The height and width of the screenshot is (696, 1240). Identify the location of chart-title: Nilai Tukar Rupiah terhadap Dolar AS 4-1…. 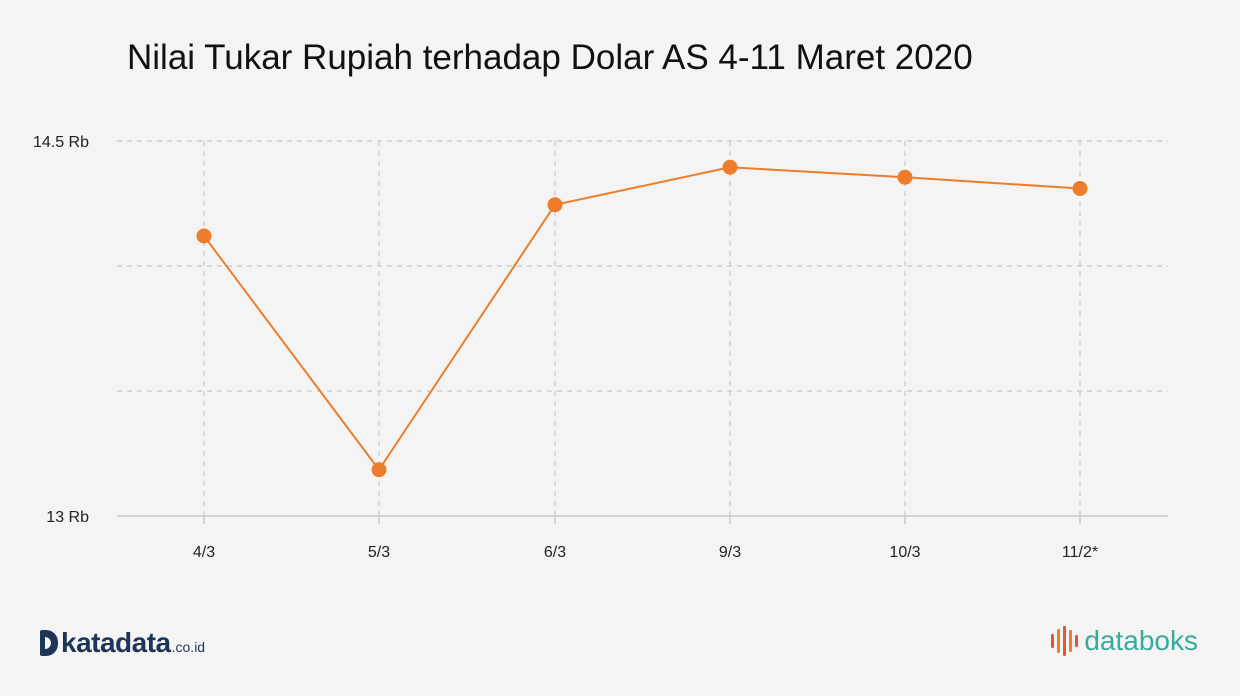
(550, 57).